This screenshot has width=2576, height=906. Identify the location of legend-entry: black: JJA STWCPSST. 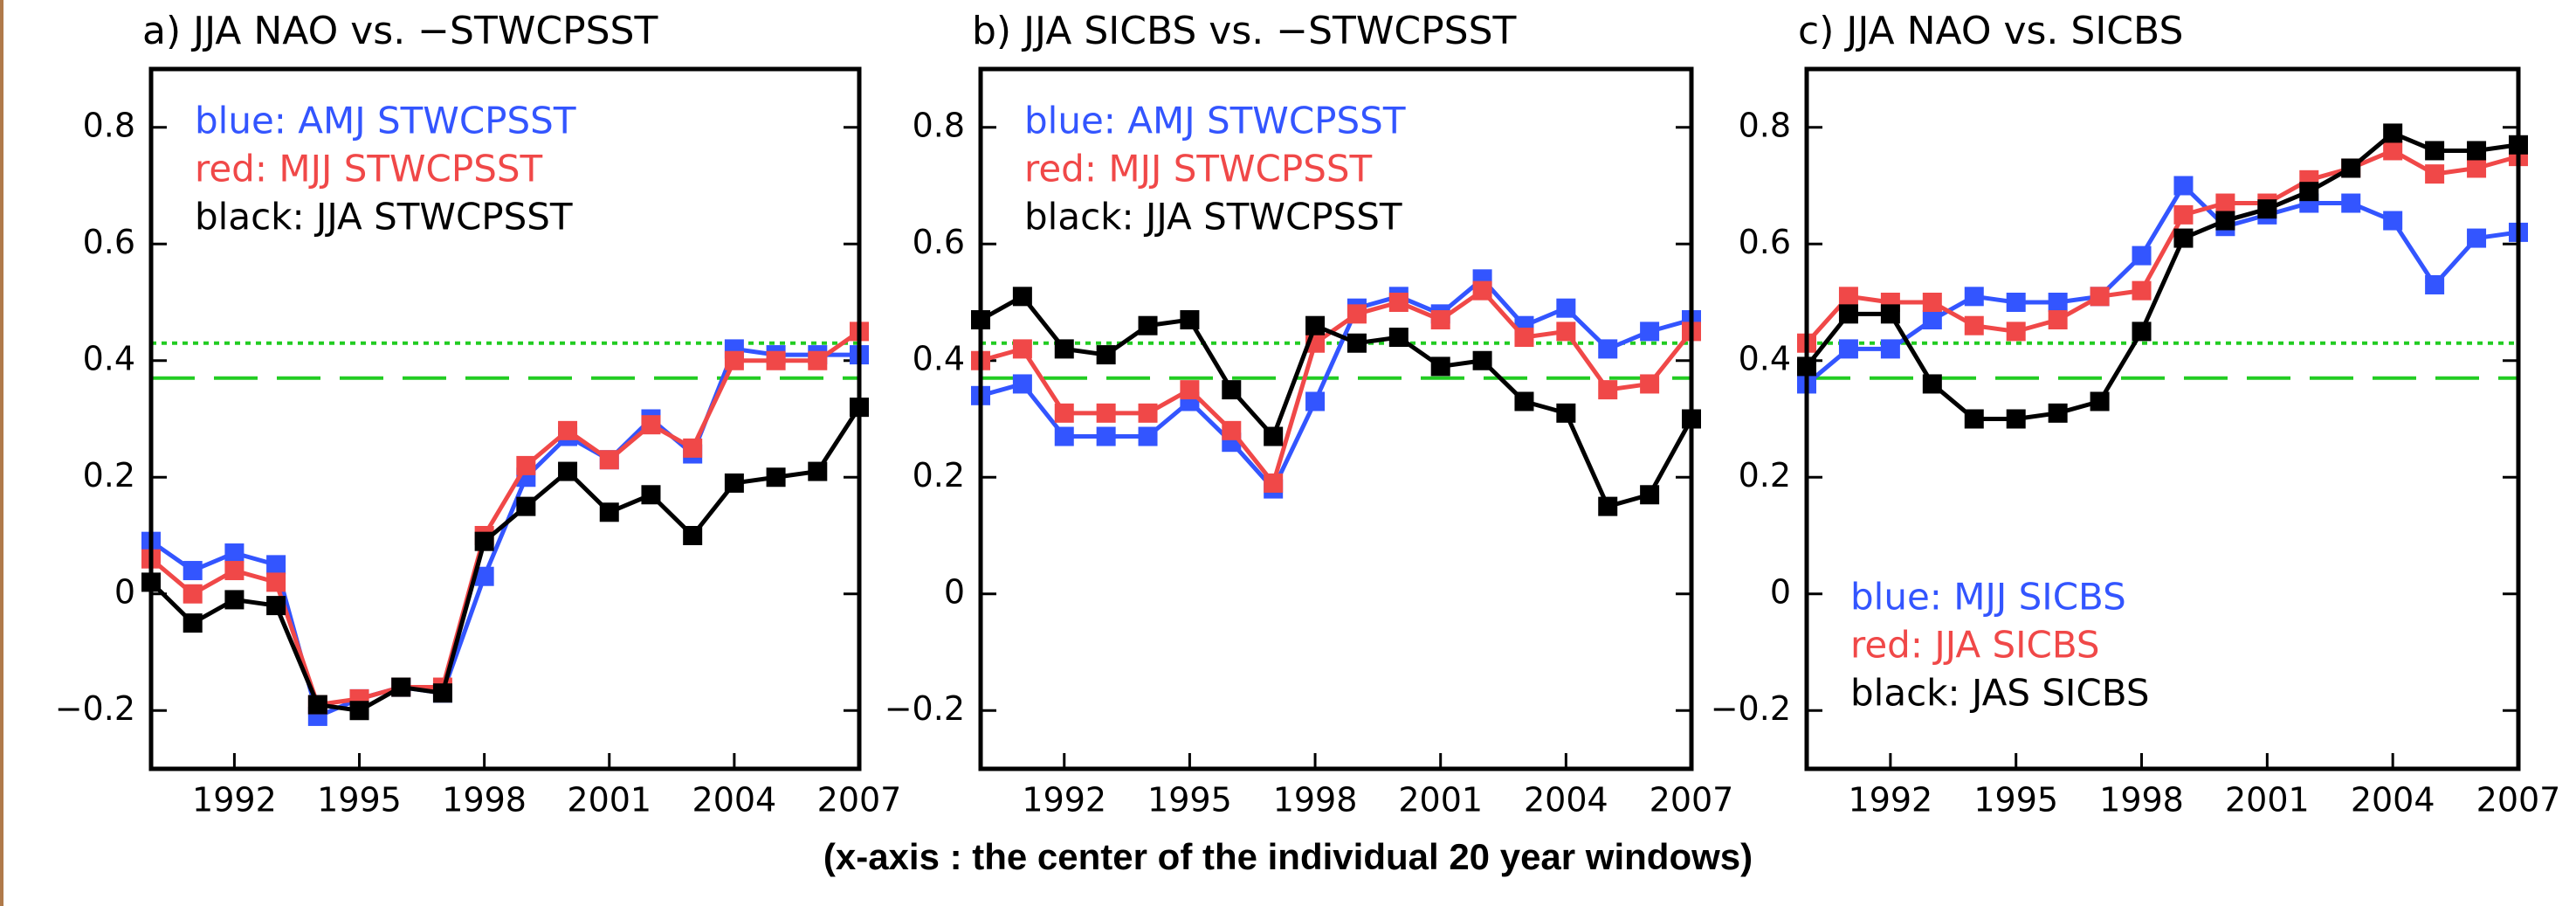
(384, 217).